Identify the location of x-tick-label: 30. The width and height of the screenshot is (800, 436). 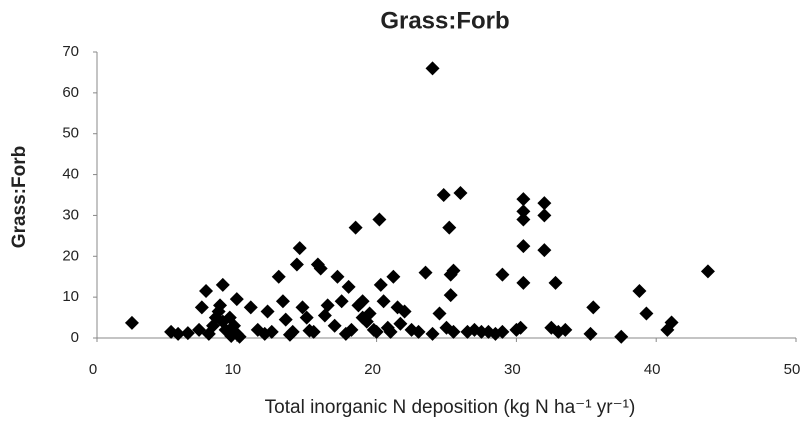
(512, 369).